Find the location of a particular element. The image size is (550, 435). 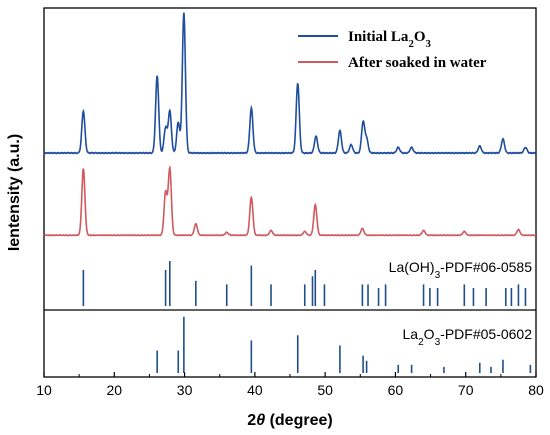

legend-label-1: After soaked in water is located at coordinates (417, 63).